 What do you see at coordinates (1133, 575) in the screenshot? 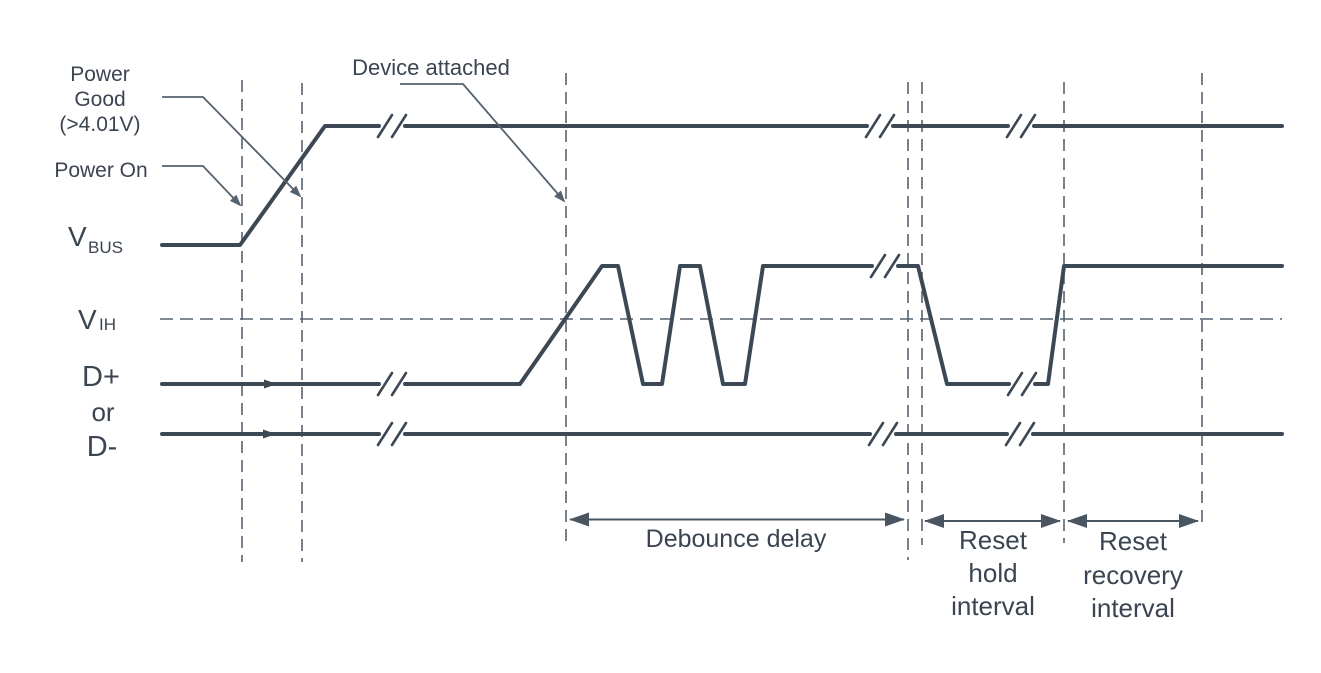
I see `reset-recovery-label-line2: recovery` at bounding box center [1133, 575].